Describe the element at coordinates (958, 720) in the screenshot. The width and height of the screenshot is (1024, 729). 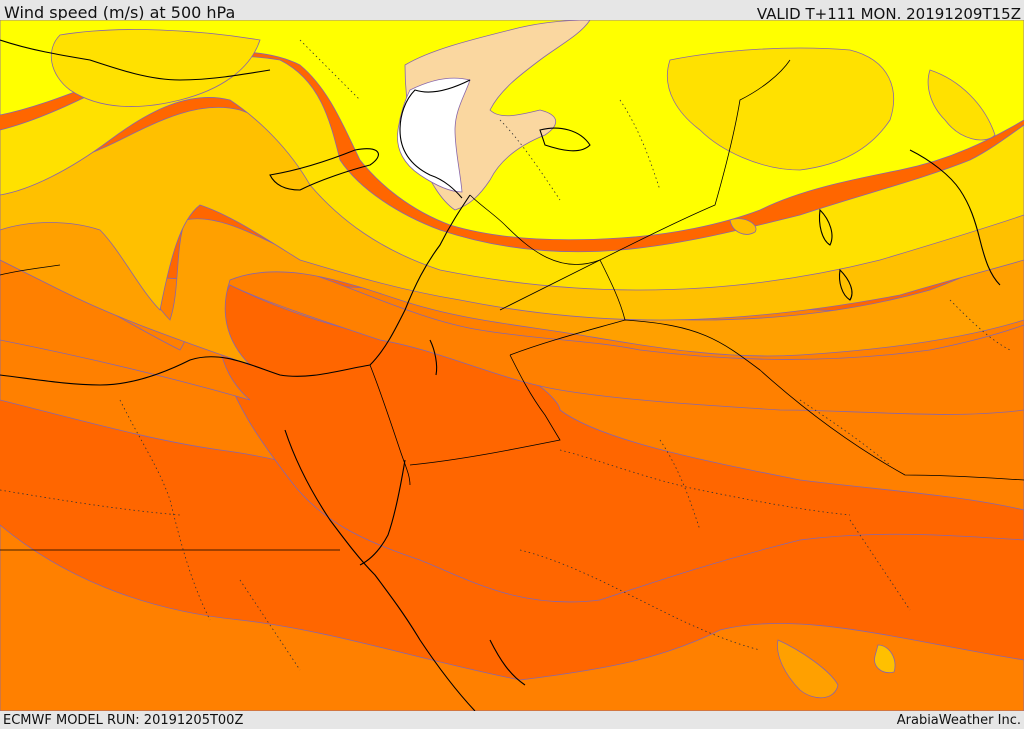
I see `credit-label: ArabiaWeather Inc.` at that location.